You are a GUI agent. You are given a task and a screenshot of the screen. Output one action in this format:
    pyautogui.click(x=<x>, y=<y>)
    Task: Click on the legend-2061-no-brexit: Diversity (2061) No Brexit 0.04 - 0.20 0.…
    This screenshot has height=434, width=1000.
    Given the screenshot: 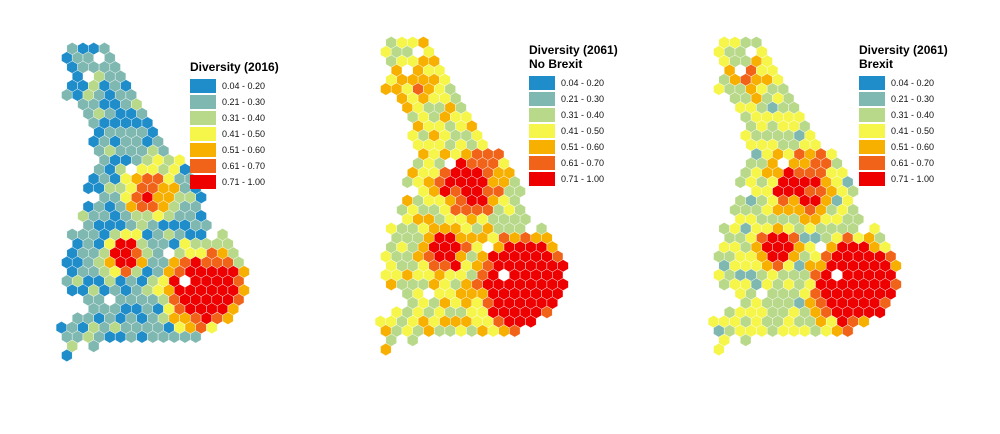 What is the action you would take?
    pyautogui.click(x=573, y=115)
    